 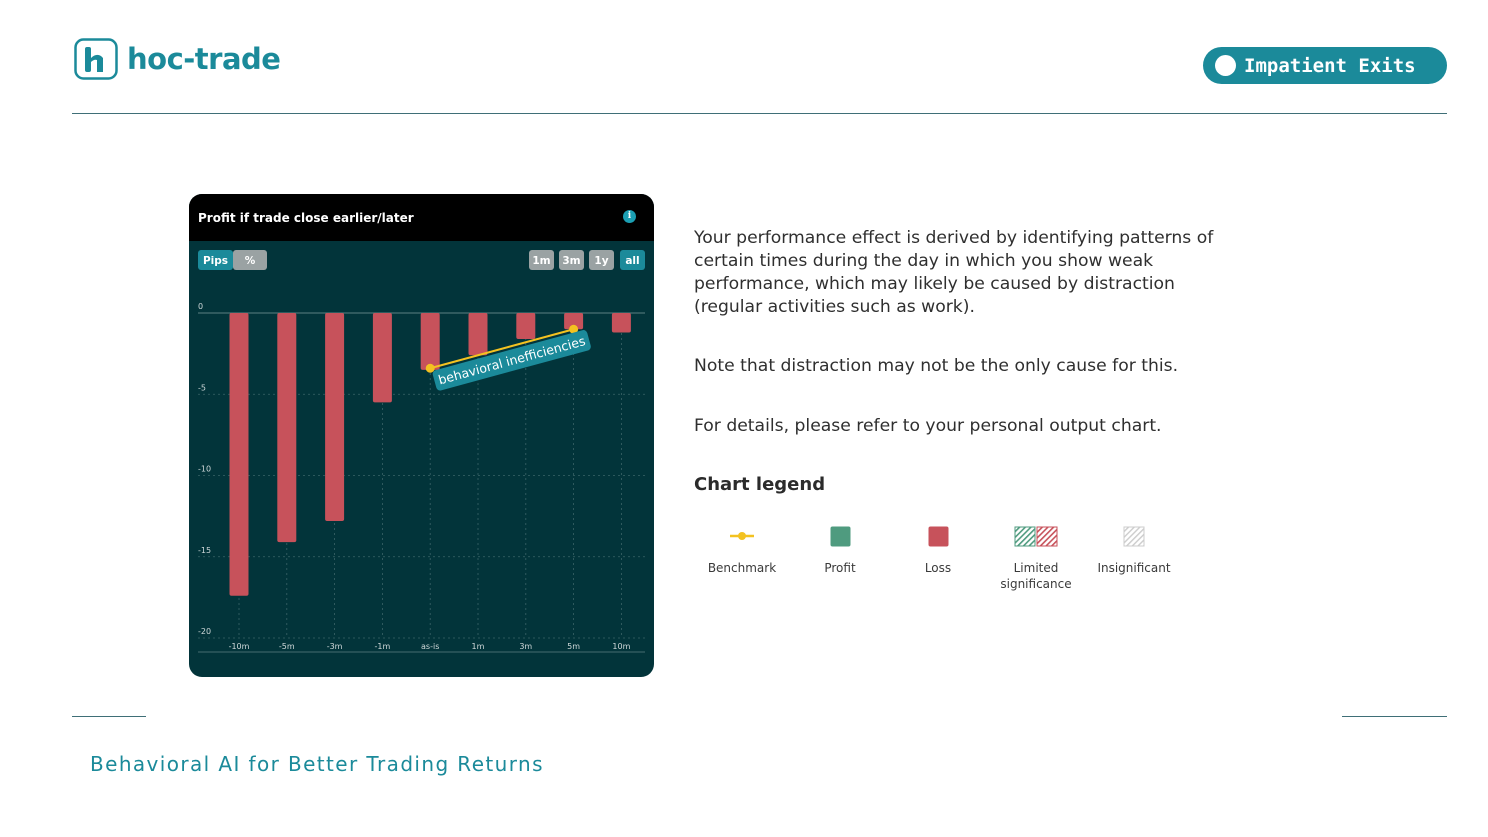 I want to click on benchmark-point-start, so click(x=430, y=368).